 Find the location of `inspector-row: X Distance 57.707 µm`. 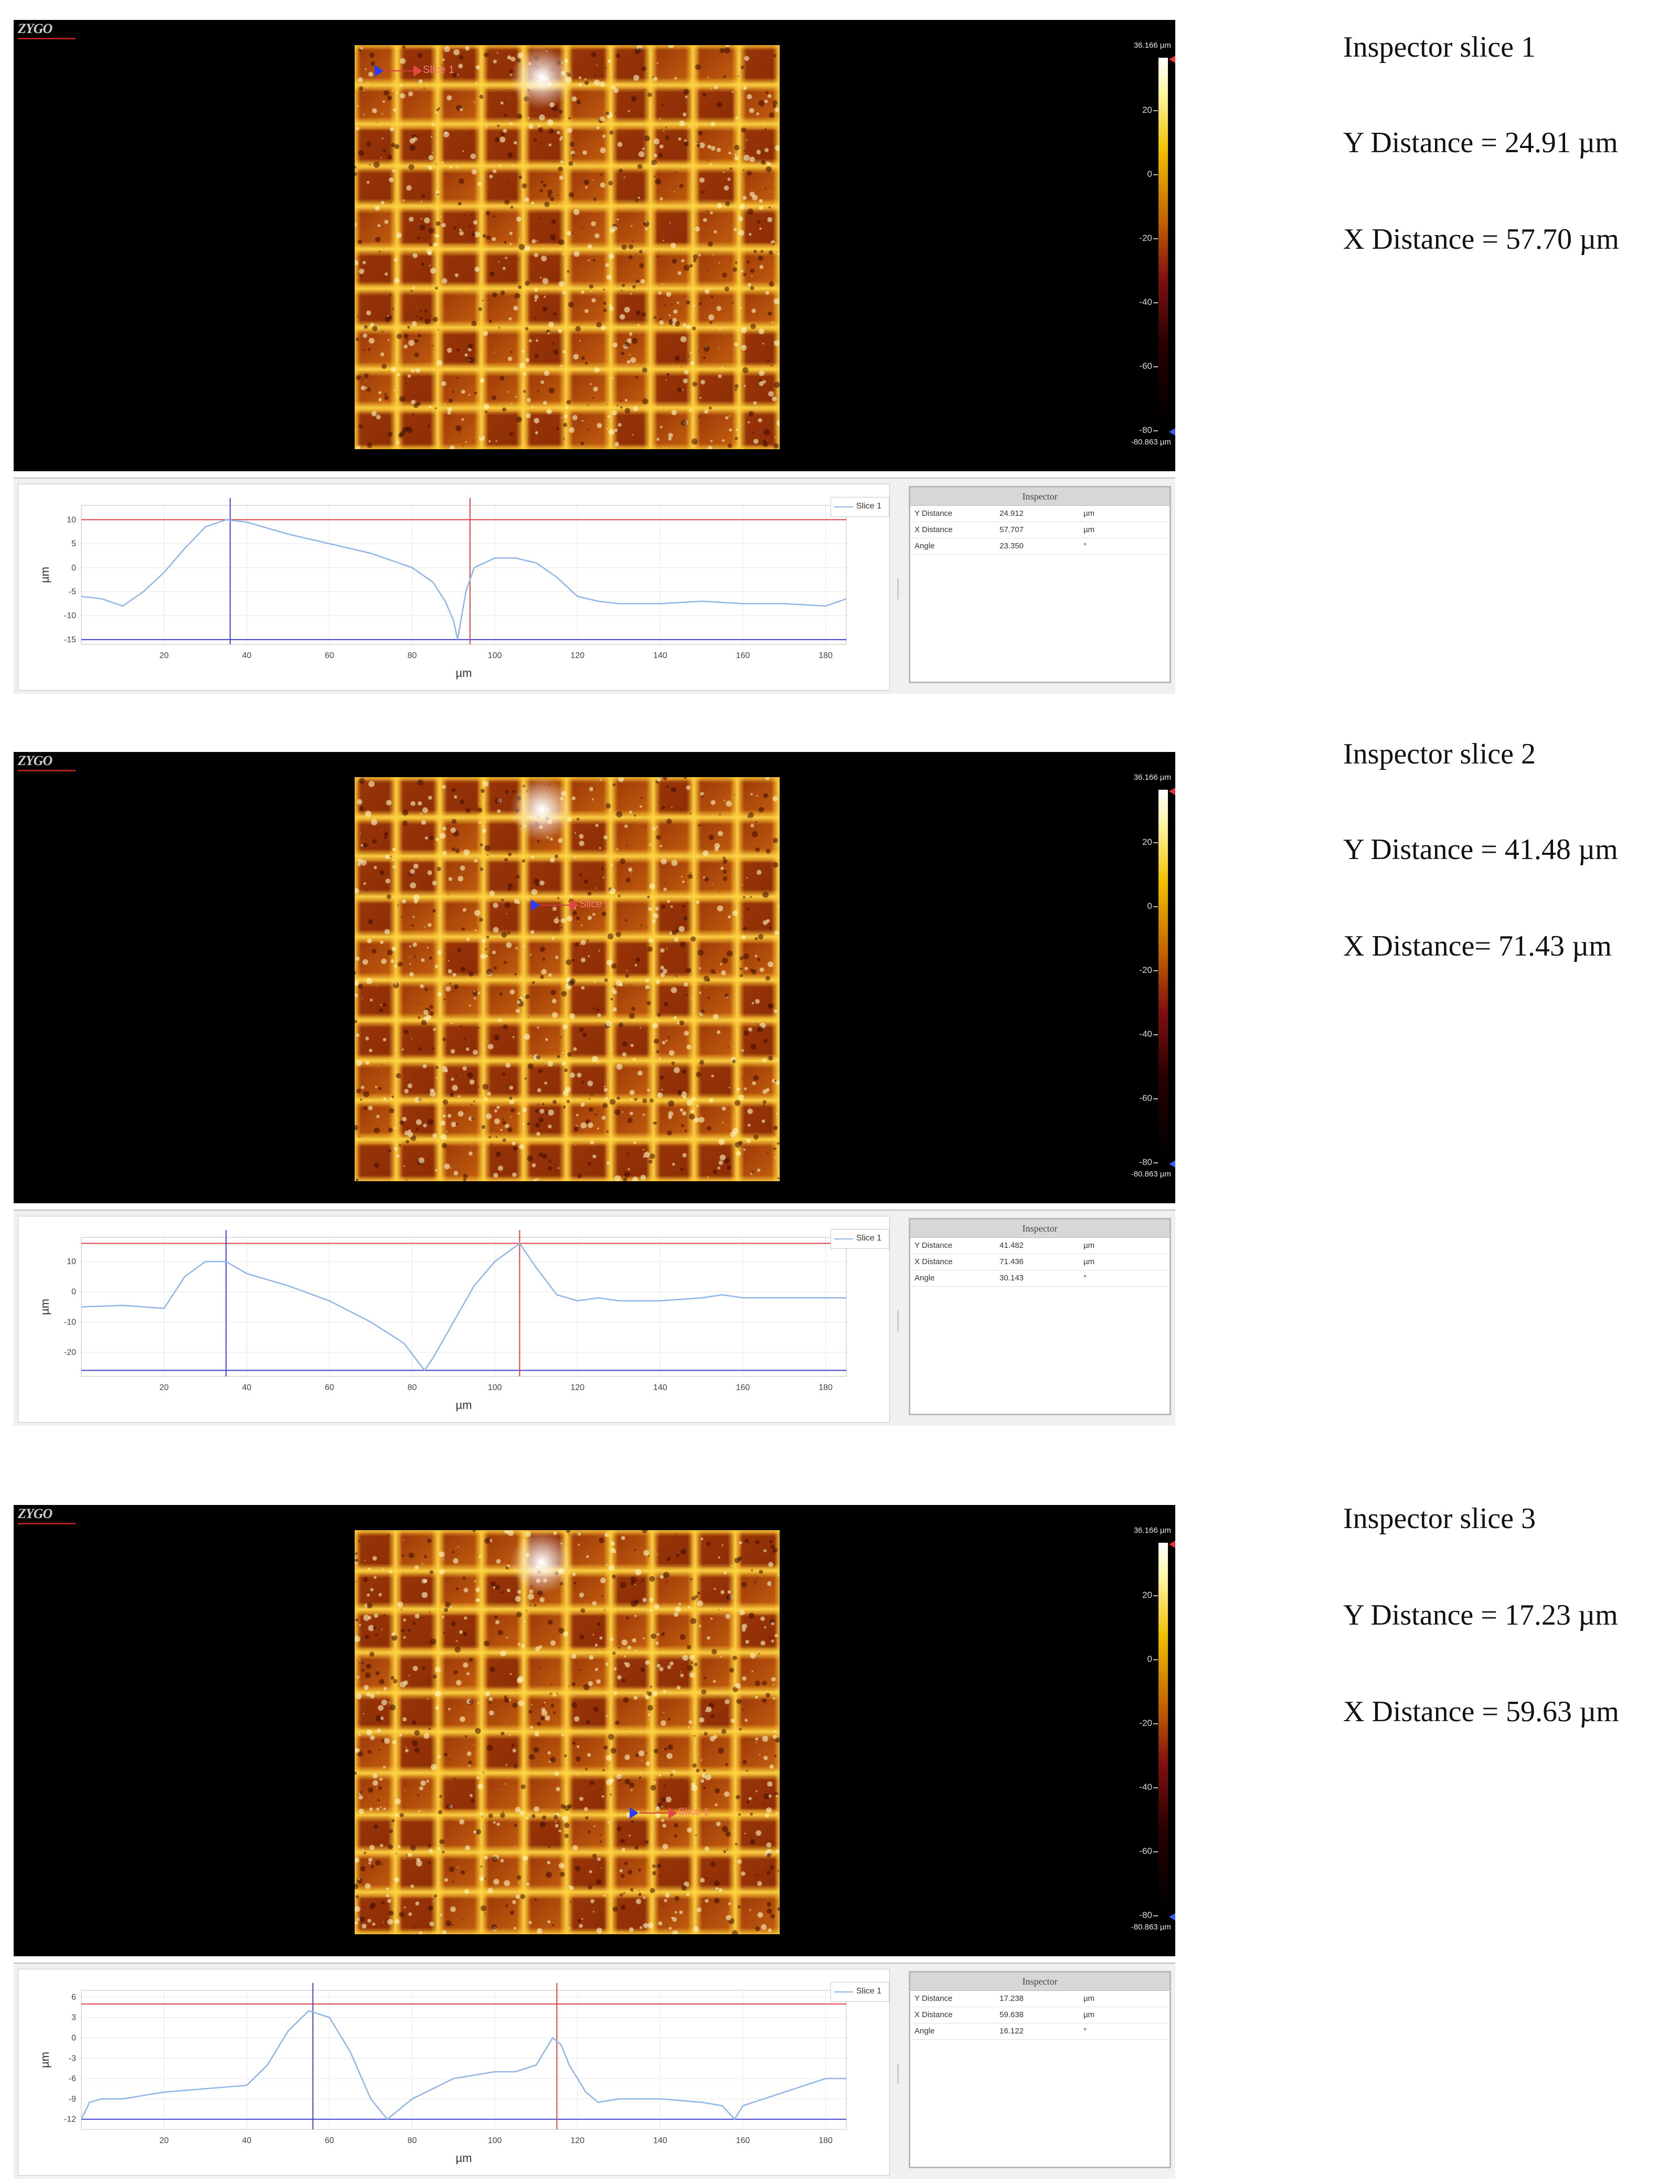

inspector-row: X Distance 57.707 µm is located at coordinates (1039, 530).